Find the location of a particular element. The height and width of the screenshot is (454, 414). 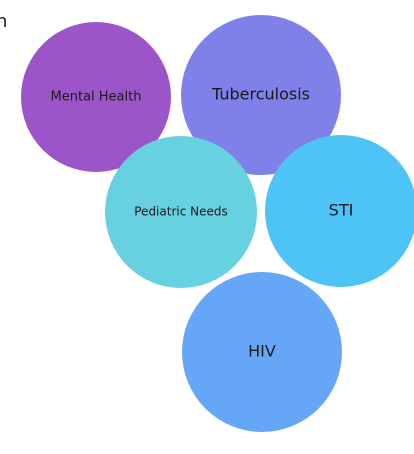

bubble-label: Mental Health is located at coordinates (96, 97).